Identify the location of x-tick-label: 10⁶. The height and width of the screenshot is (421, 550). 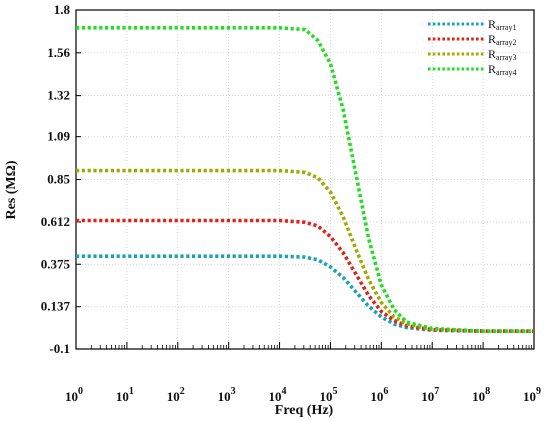
(379, 395).